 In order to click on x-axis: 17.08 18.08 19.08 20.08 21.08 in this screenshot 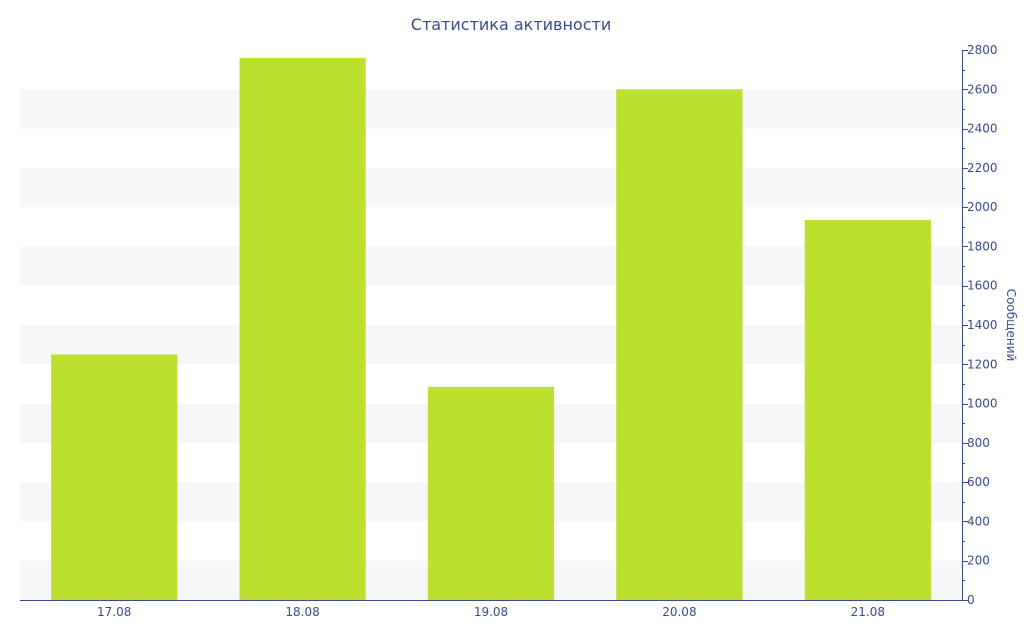, I will do `click(491, 609)`.